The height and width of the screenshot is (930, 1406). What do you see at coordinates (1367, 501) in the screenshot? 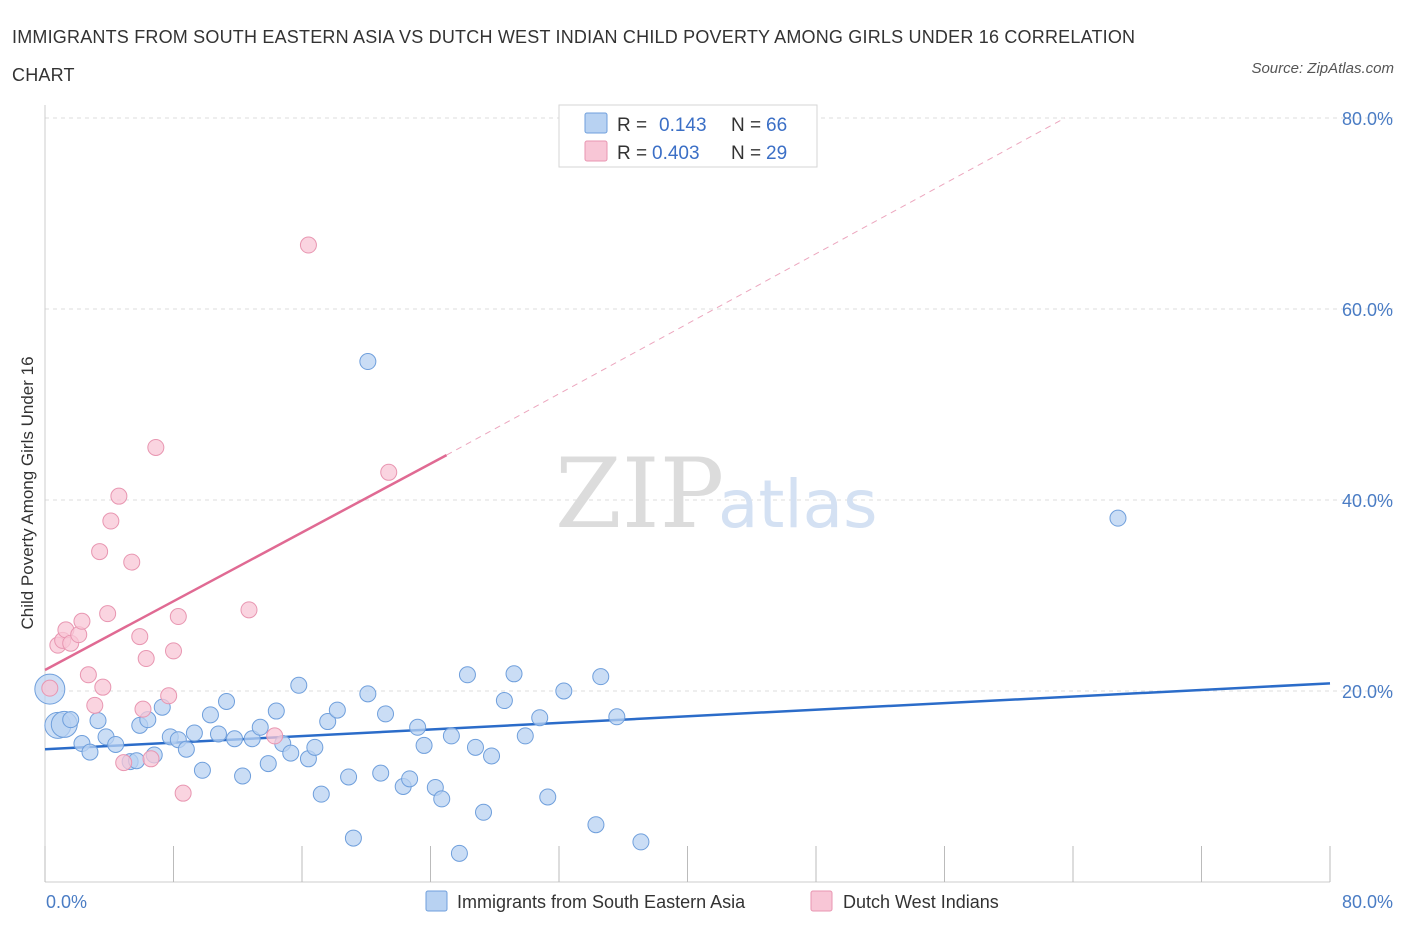
I see `y-tick-label: 40.0%` at bounding box center [1367, 501].